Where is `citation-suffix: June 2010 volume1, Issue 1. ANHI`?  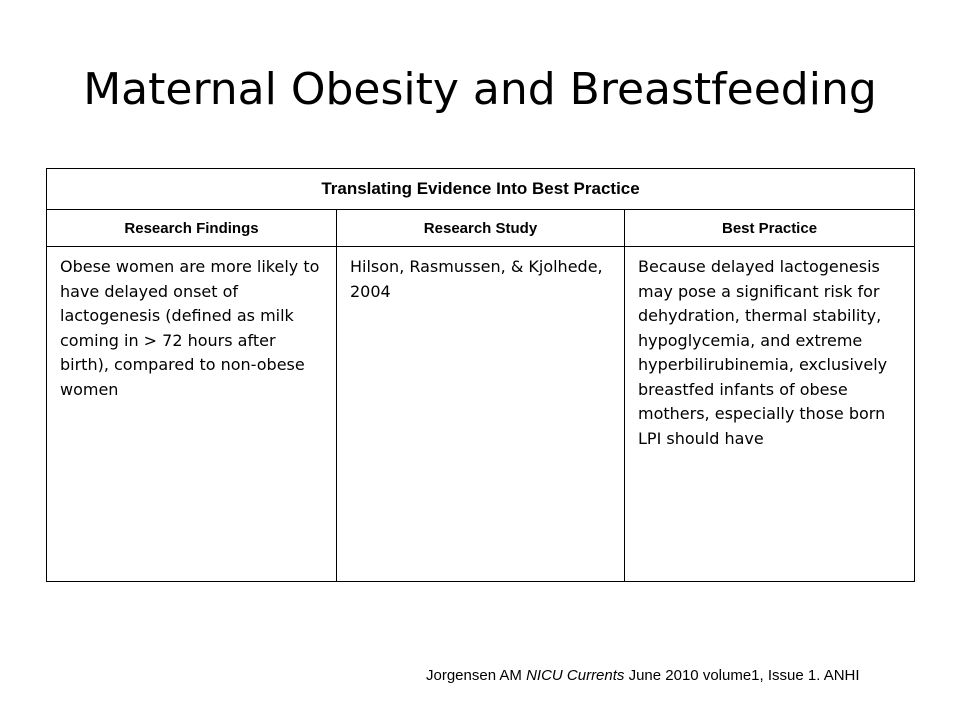
citation-suffix: June 2010 volume1, Issue 1. ANHI is located at coordinates (742, 675).